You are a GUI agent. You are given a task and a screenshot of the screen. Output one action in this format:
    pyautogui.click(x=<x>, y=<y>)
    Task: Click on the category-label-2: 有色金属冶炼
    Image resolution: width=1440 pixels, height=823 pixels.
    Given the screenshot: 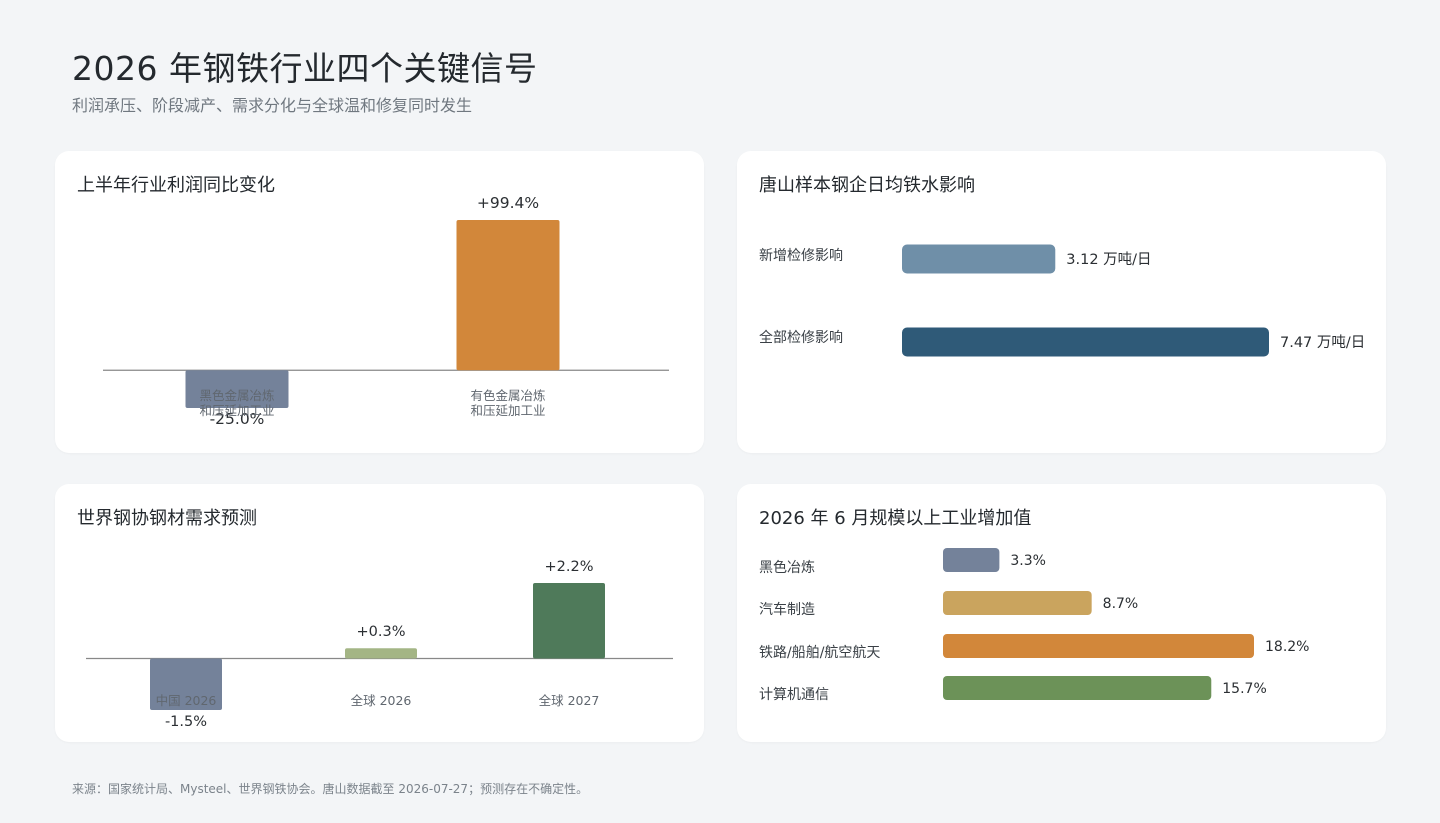 What is the action you would take?
    pyautogui.click(x=507, y=395)
    